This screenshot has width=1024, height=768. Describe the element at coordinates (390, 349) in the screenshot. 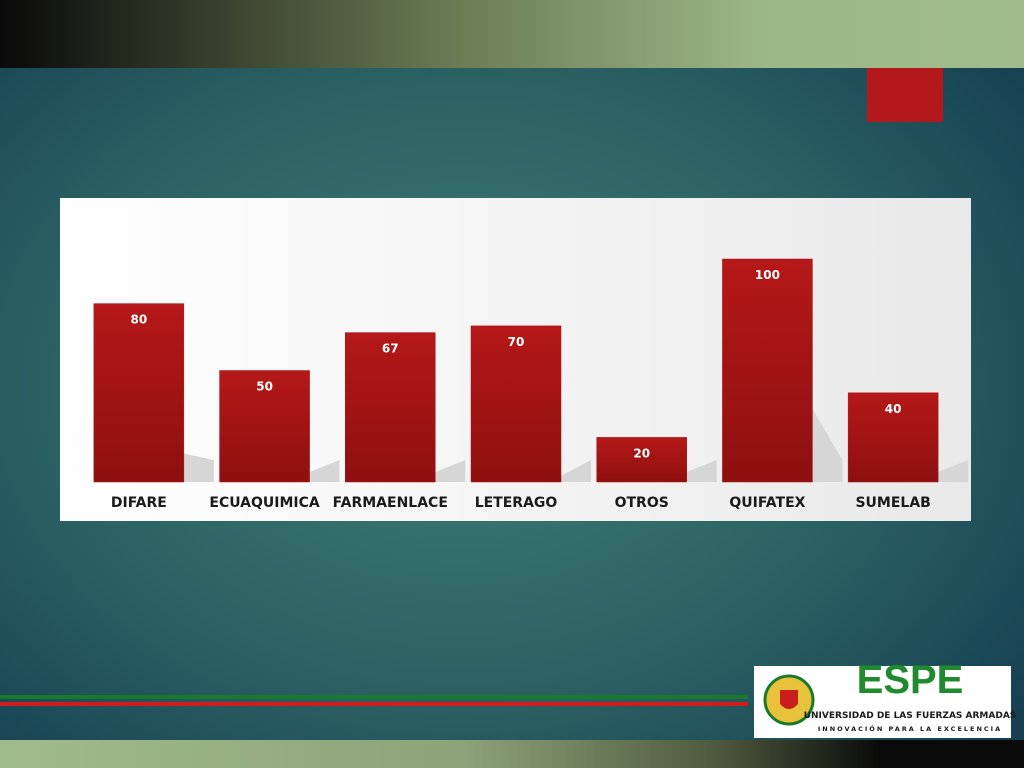

I see `value-label: 67` at that location.